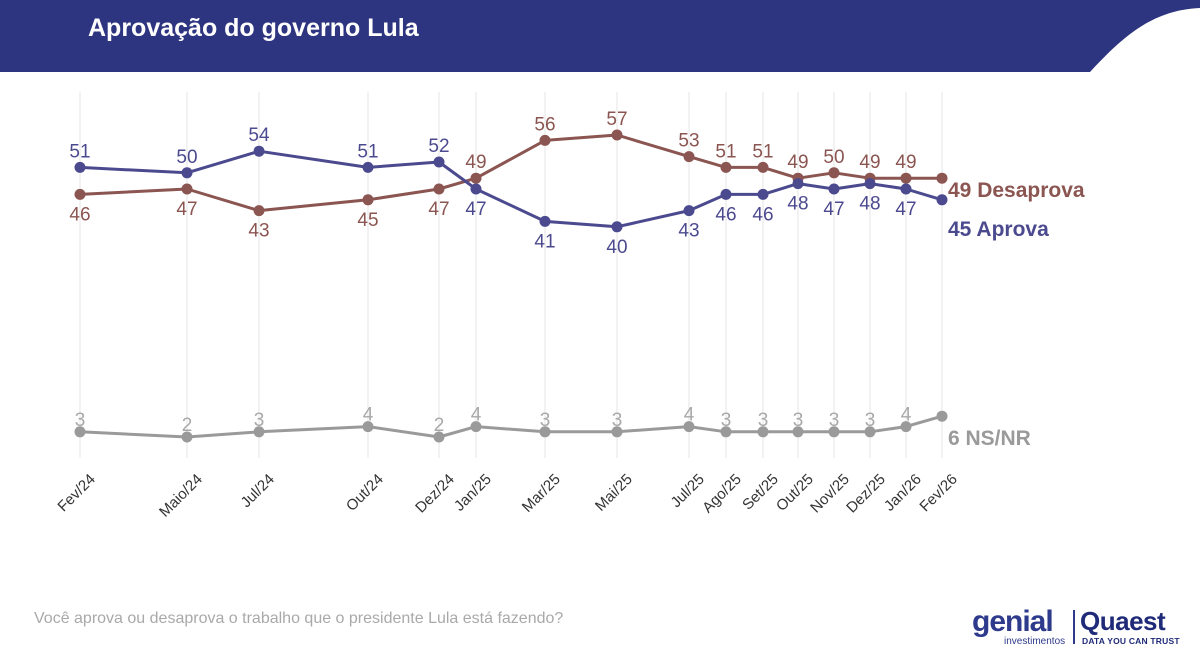  Describe the element at coordinates (688, 231) in the screenshot. I see `aprova-data-label: 43` at that location.